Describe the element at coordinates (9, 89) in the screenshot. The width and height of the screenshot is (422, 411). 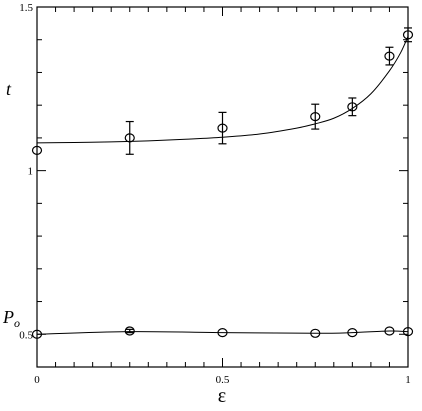
I see `series-label-t: t` at that location.